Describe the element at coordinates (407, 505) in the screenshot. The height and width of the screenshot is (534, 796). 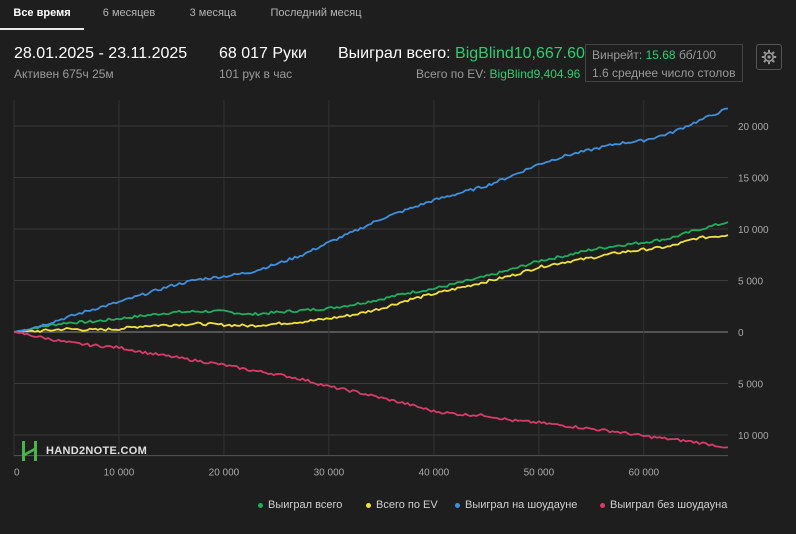
I see `legend-label: Всего по EV` at that location.